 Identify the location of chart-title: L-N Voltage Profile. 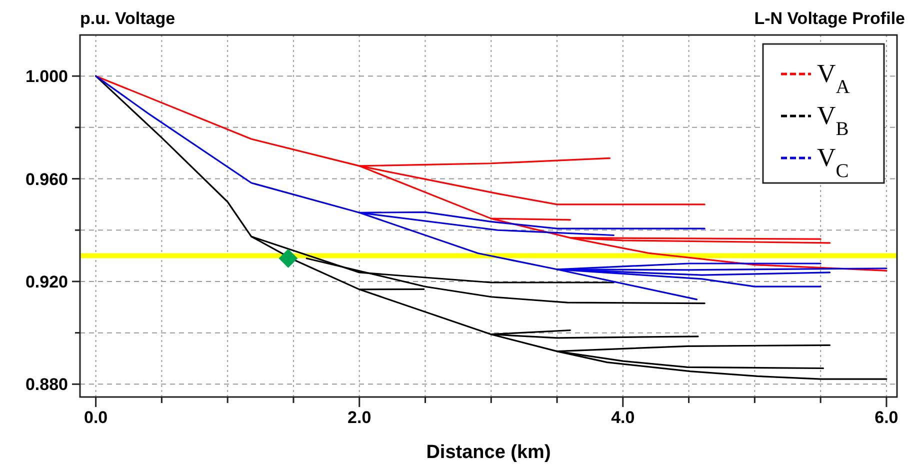
(829, 18).